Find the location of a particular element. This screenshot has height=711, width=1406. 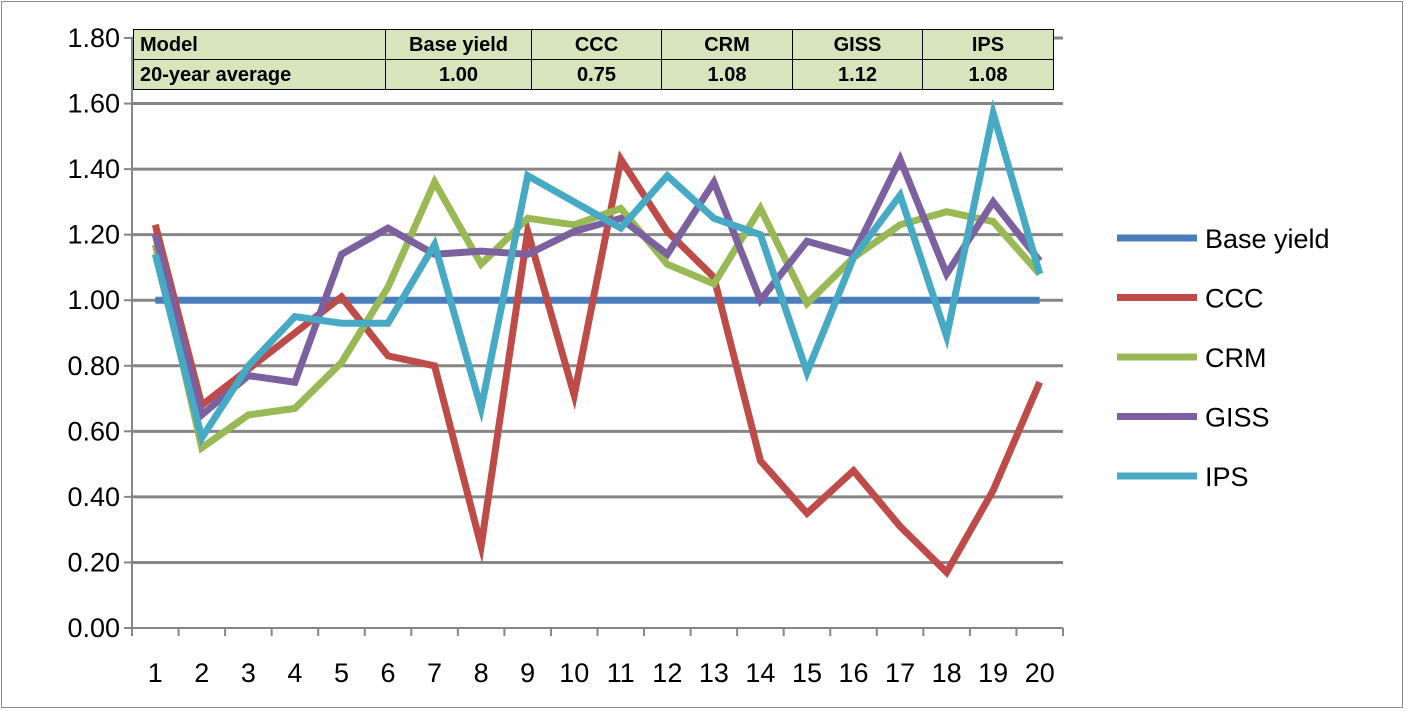

x-tick-label: 18 is located at coordinates (947, 673).